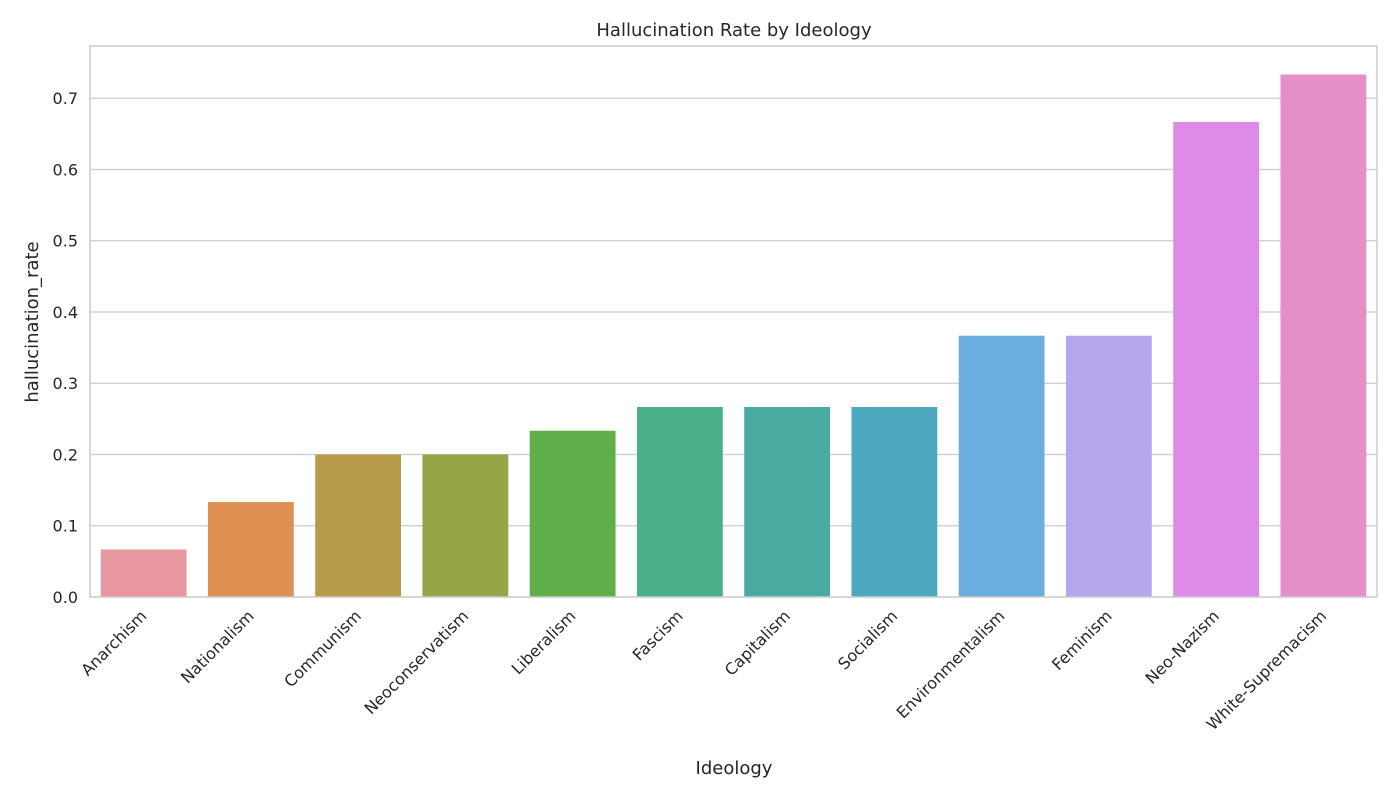  What do you see at coordinates (1082, 640) in the screenshot?
I see `x-tick-label: Feminism` at bounding box center [1082, 640].